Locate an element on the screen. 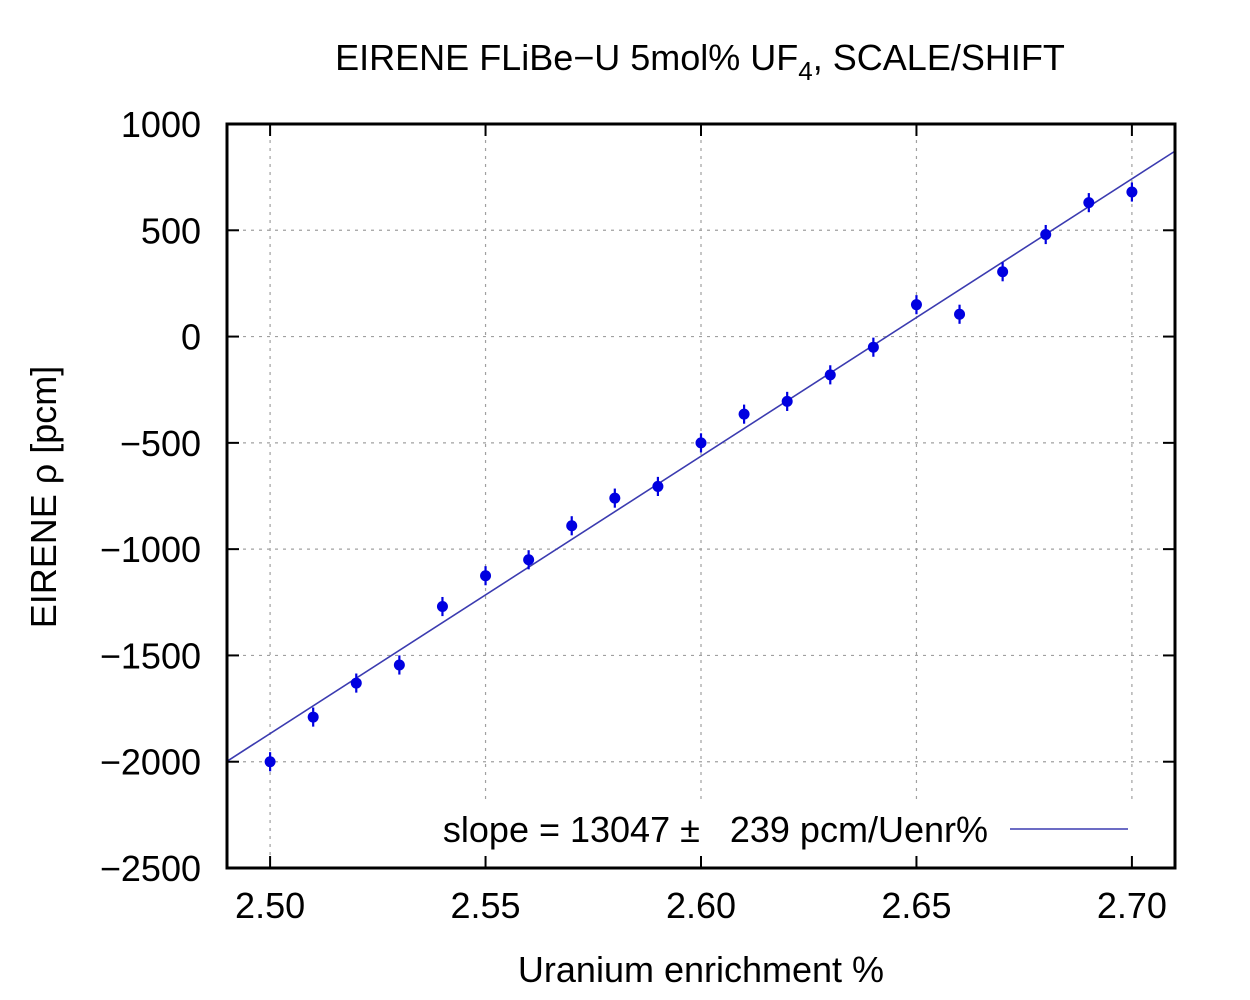  x-axis-label: Uranium enrichment % is located at coordinates (701, 969).